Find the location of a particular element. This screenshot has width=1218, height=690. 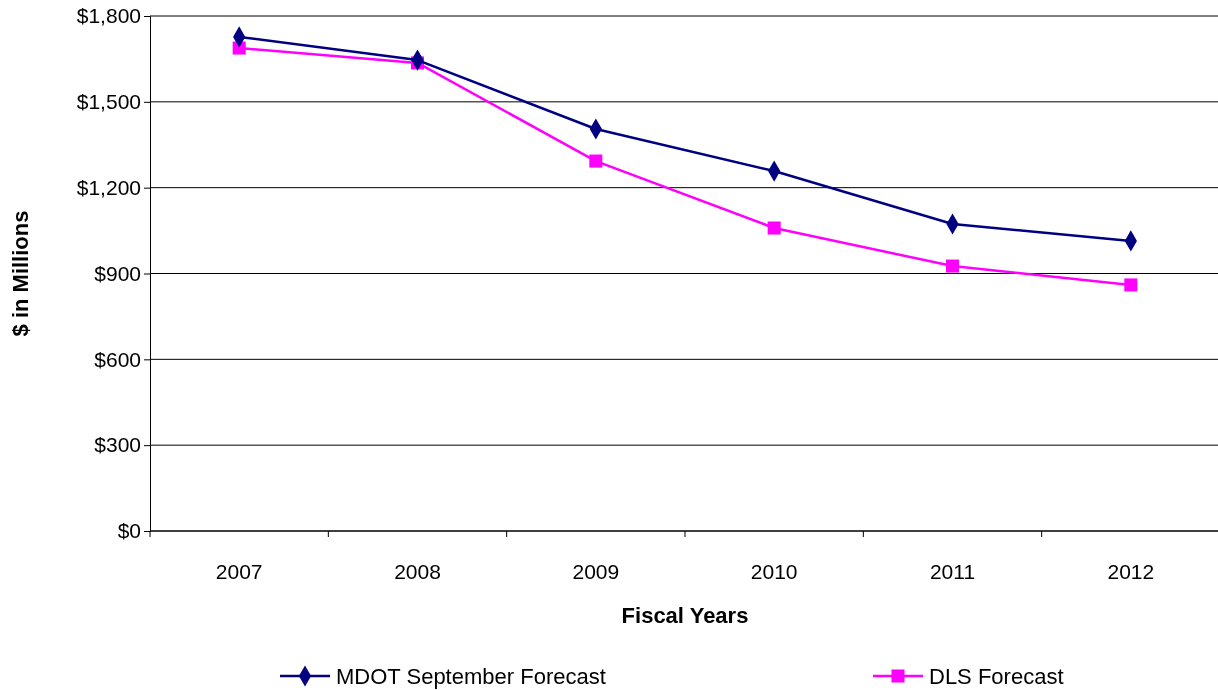

y-tick-label: $0 is located at coordinates (129, 531).